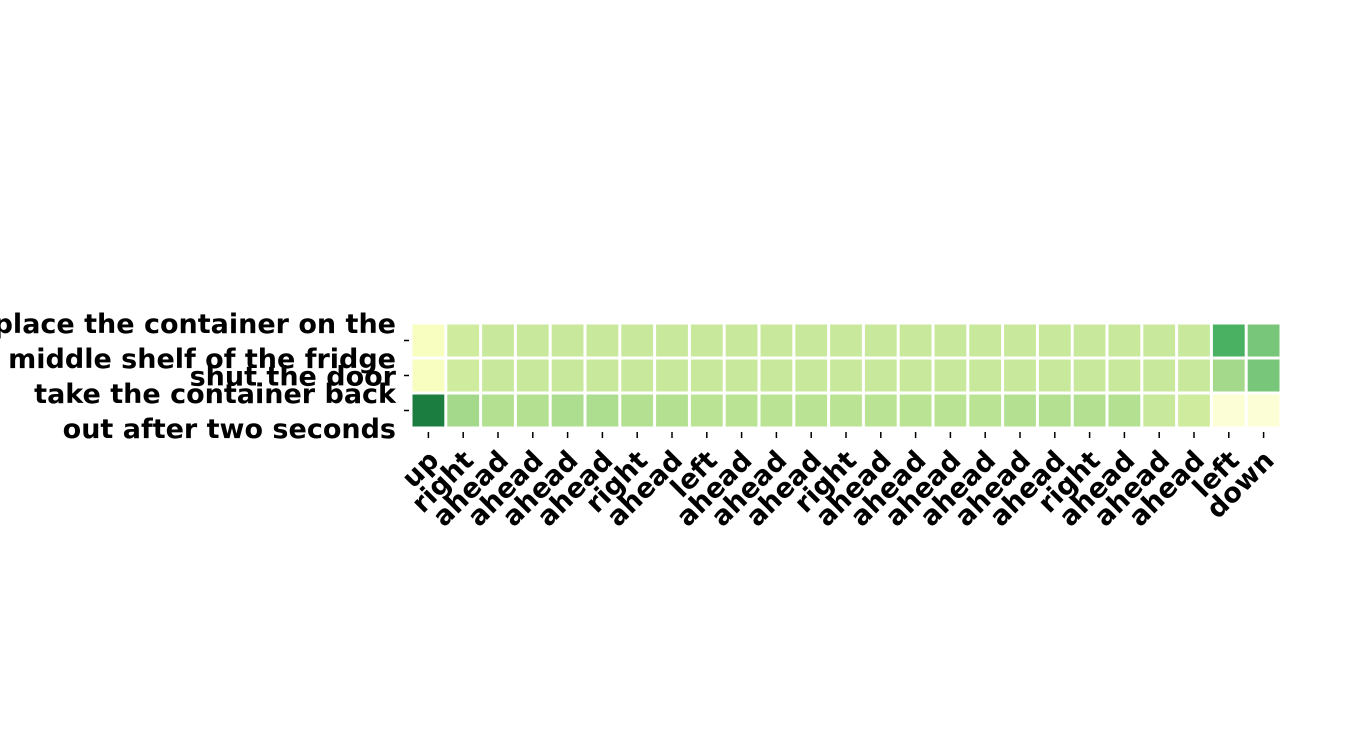  I want to click on heatmap-cells, so click(846, 375).